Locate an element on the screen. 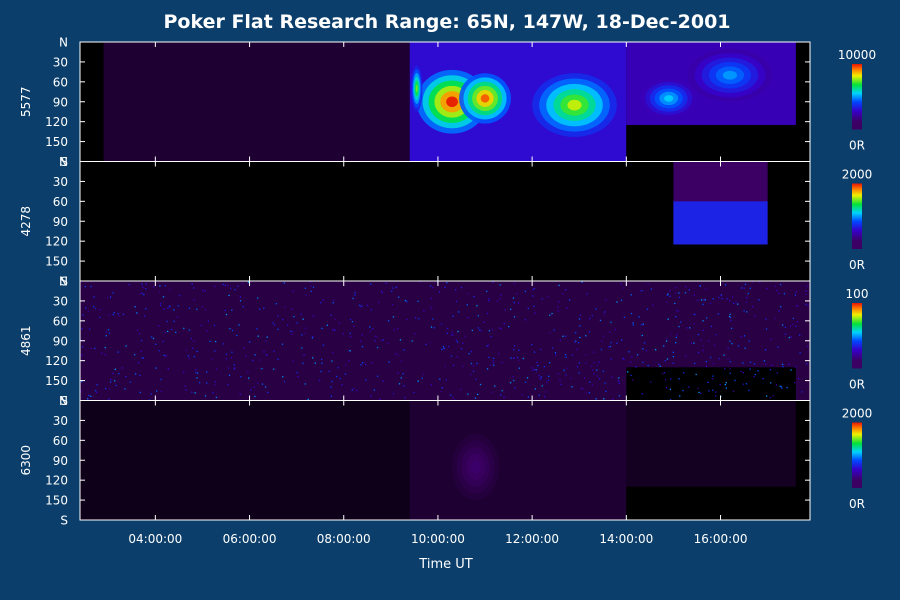 This screenshot has width=900, height=600. y-tick-label: N is located at coordinates (63, 162).